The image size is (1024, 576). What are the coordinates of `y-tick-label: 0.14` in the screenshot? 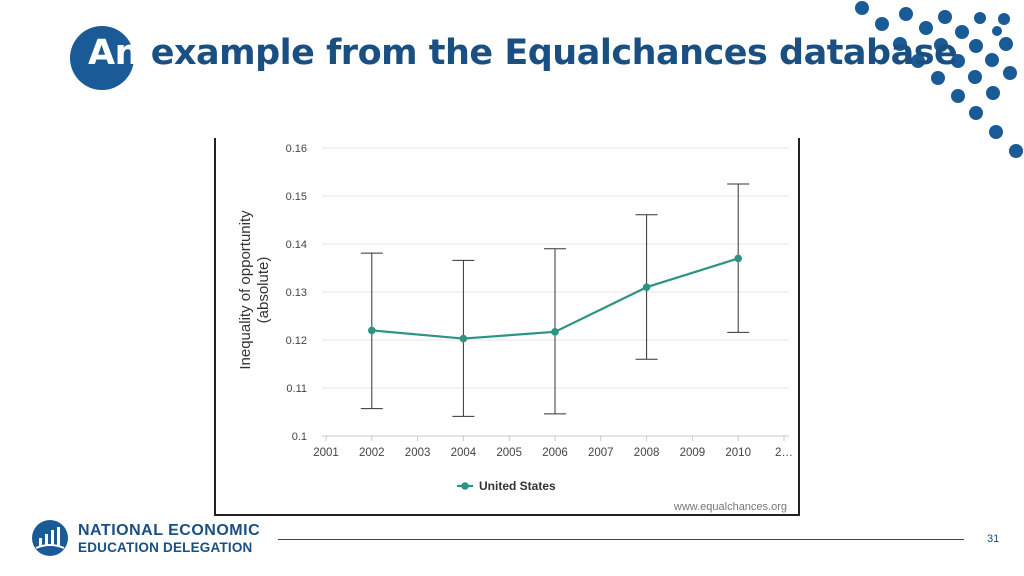 It's located at (296, 245).